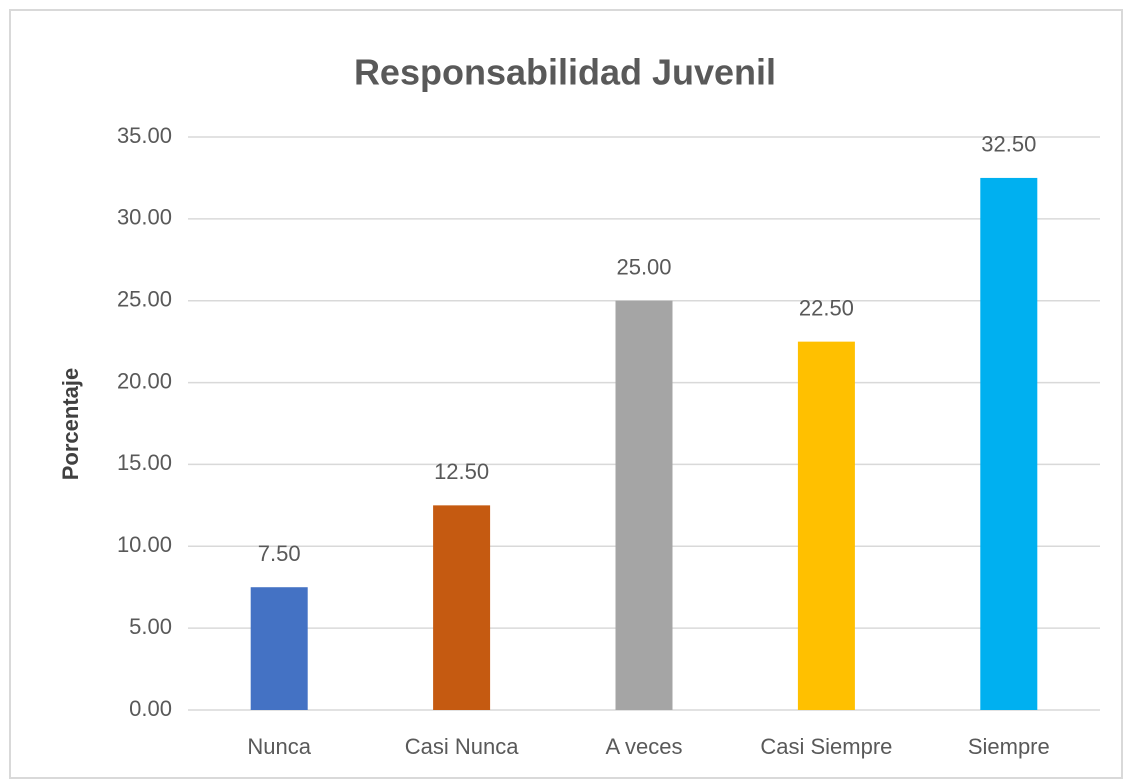  Describe the element at coordinates (826, 307) in the screenshot. I see `data-label: 22.50` at that location.